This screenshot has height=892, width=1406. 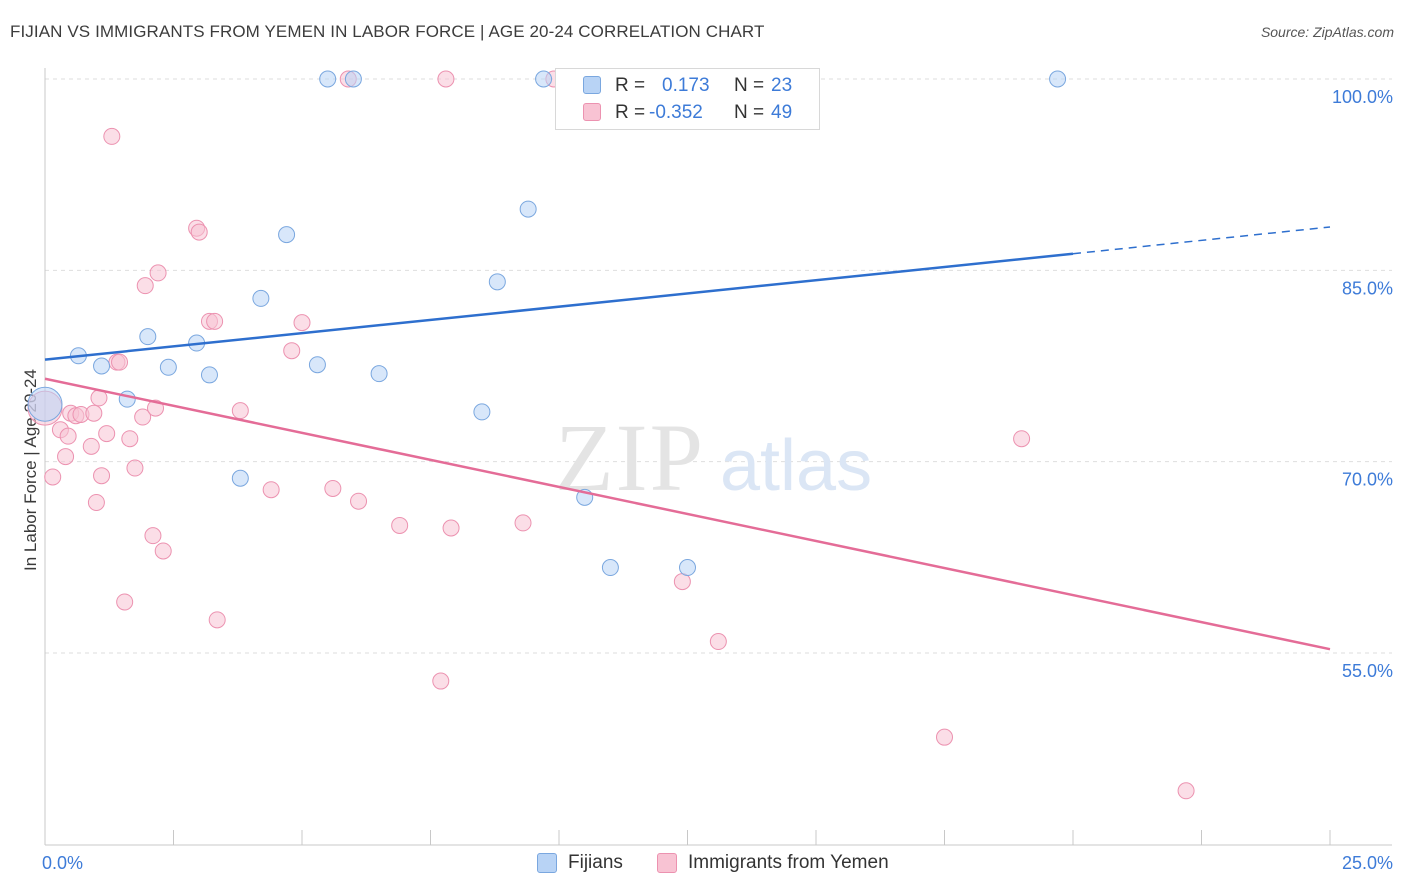 I want to click on fijians-swatch, so click(x=592, y=85).